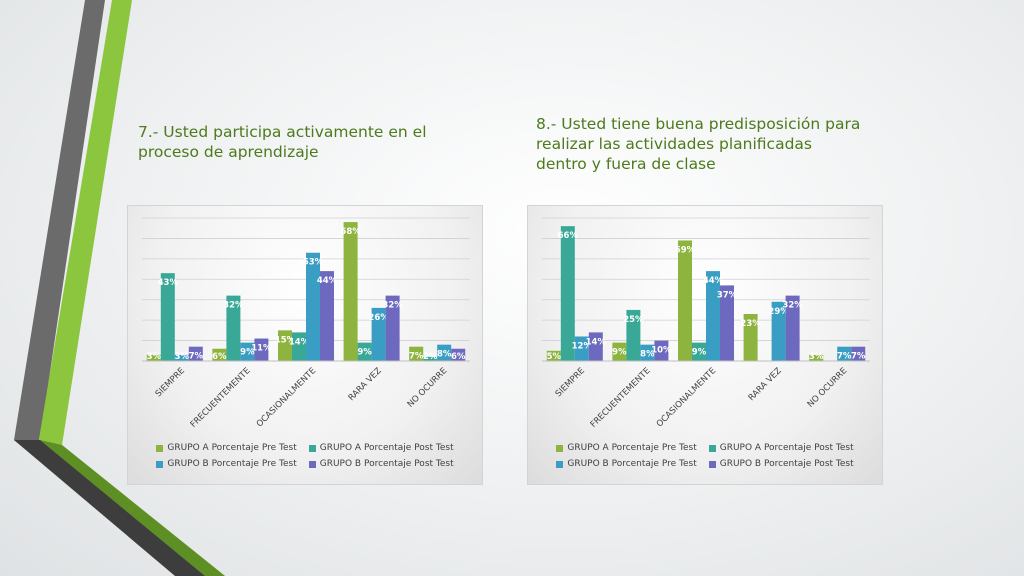  What do you see at coordinates (350, 232) in the screenshot?
I see `data-label: 68%` at bounding box center [350, 232].